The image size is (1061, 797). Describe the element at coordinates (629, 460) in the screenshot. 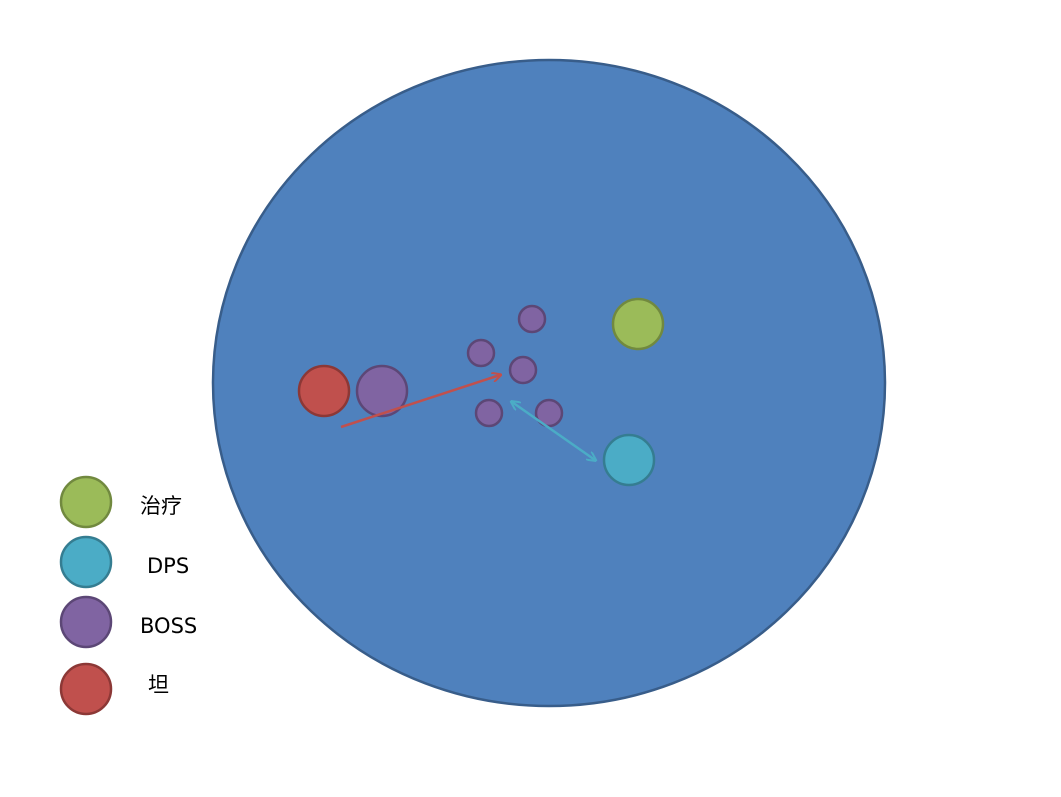

I see `dps` at that location.